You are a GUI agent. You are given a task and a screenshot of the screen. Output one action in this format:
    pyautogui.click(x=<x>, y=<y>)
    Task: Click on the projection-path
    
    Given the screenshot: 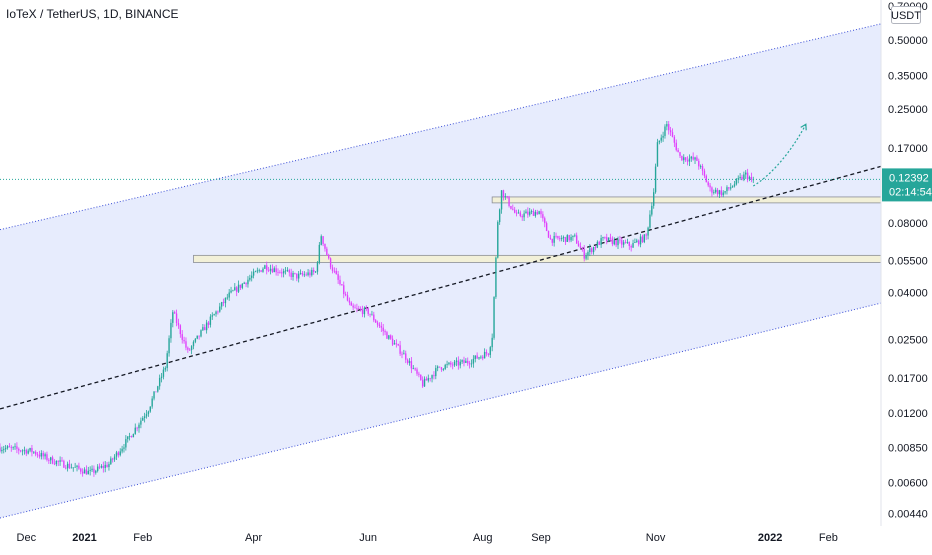 What is the action you would take?
    pyautogui.click(x=779, y=155)
    